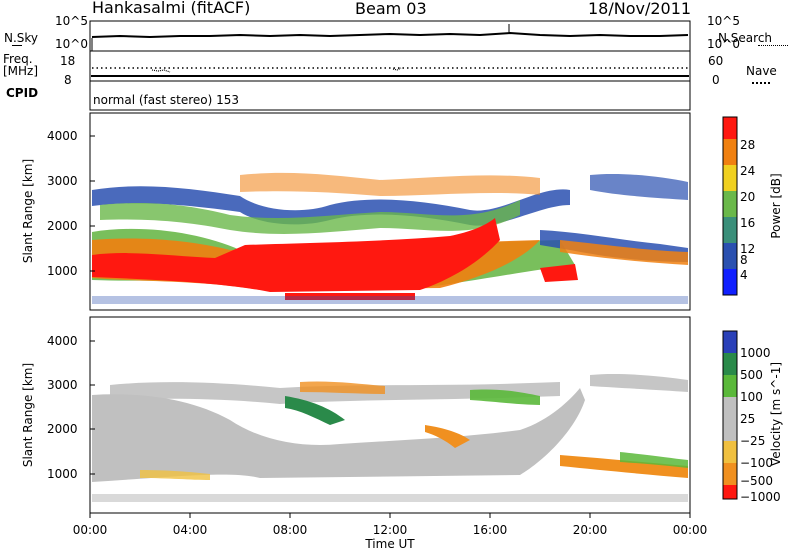  What do you see at coordinates (715, 61) in the screenshot?
I see `freq-right-tick-top: 60` at bounding box center [715, 61].